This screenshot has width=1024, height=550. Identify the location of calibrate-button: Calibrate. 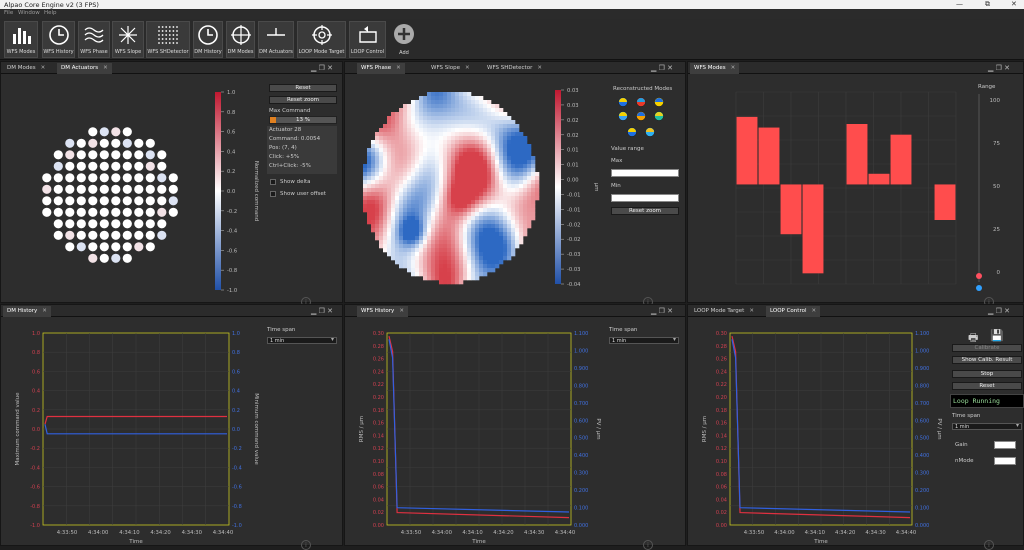
(987, 348).